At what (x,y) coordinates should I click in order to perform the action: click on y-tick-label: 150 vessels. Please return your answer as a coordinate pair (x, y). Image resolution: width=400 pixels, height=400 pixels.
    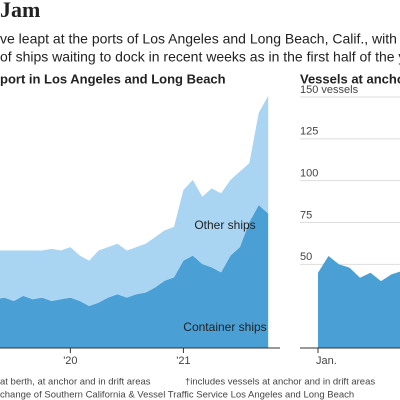
    Looking at the image, I should click on (329, 90).